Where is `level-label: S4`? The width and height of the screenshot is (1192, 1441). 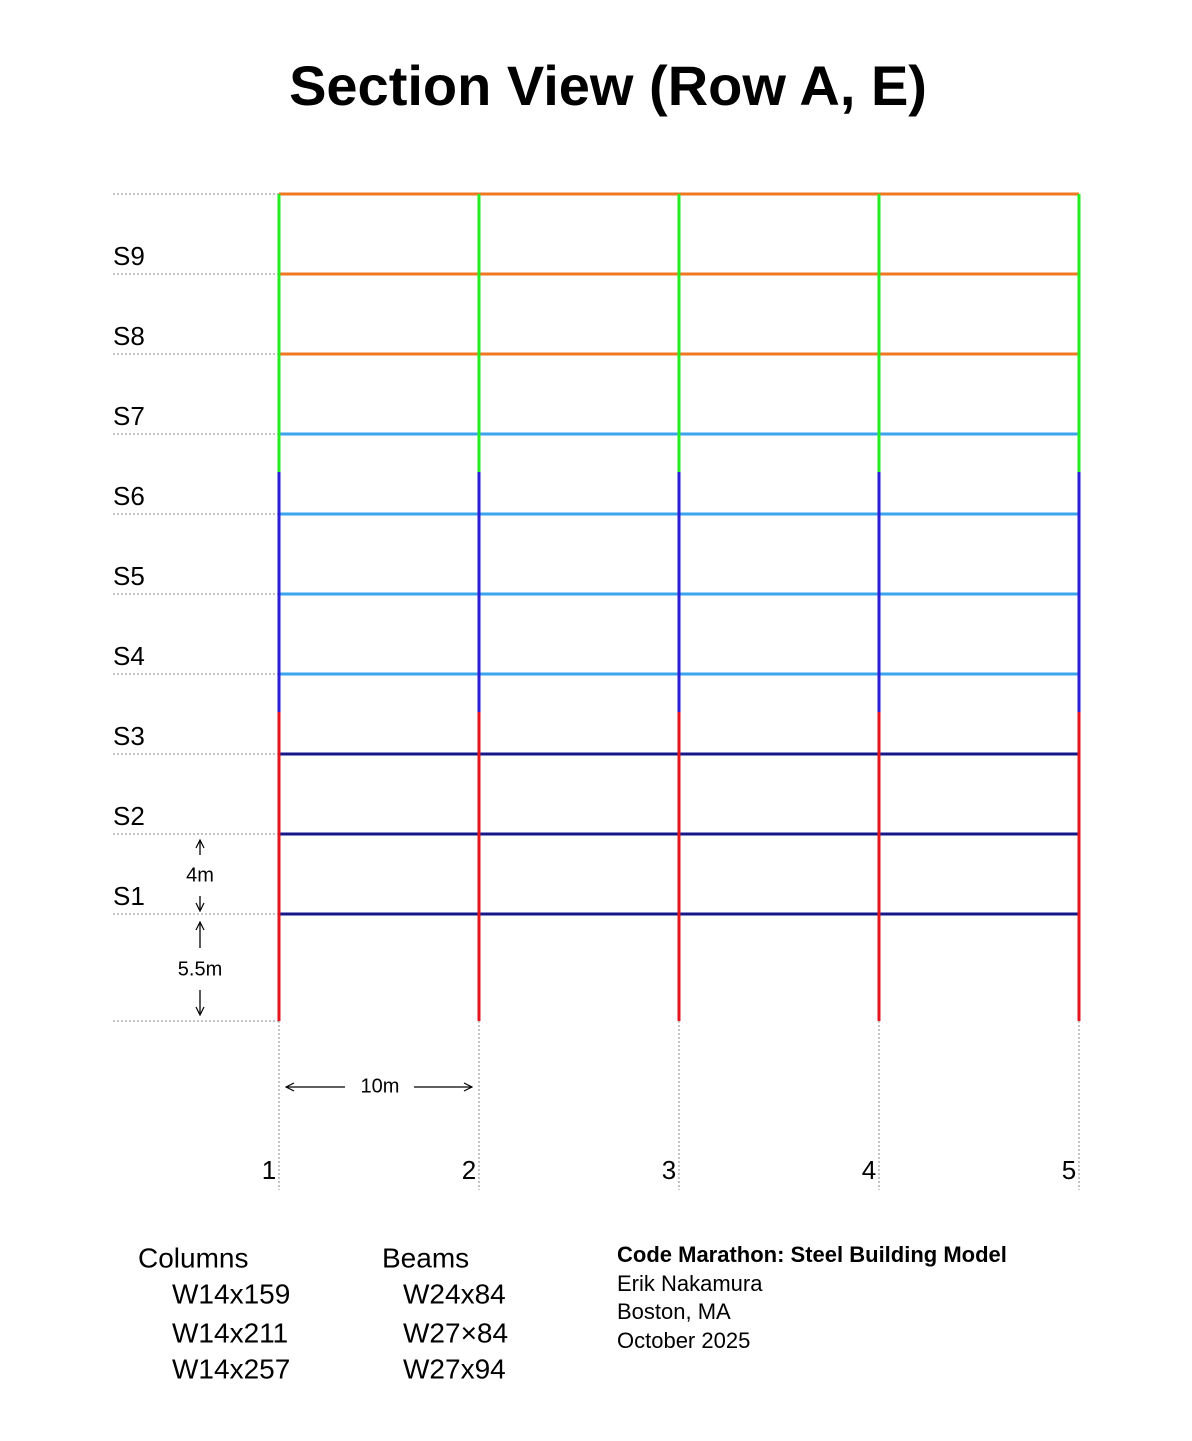 level-label: S4 is located at coordinates (129, 656).